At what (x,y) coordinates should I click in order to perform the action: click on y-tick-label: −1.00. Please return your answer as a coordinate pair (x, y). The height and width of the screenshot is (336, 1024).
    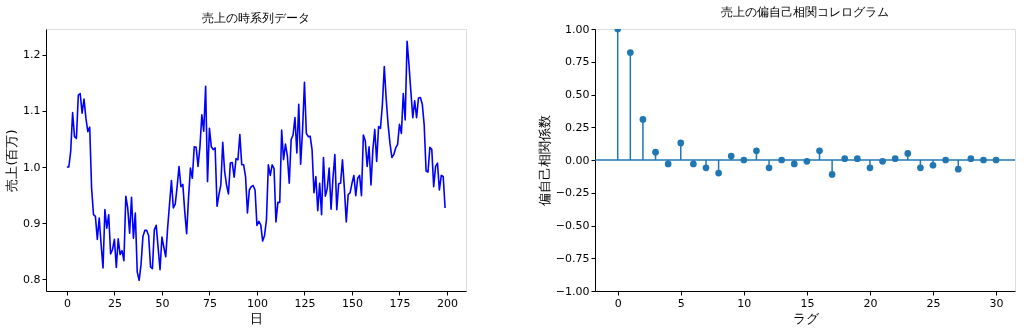
    Looking at the image, I should click on (572, 291).